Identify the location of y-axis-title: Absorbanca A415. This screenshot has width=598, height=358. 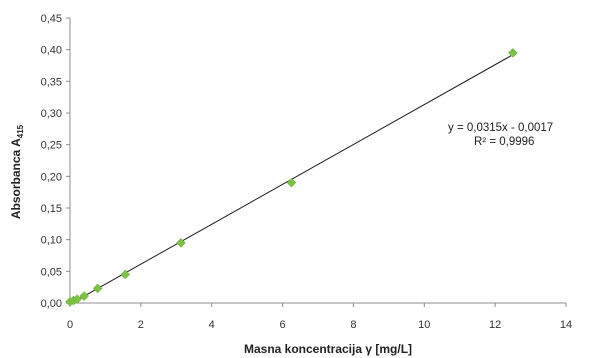
(17, 171).